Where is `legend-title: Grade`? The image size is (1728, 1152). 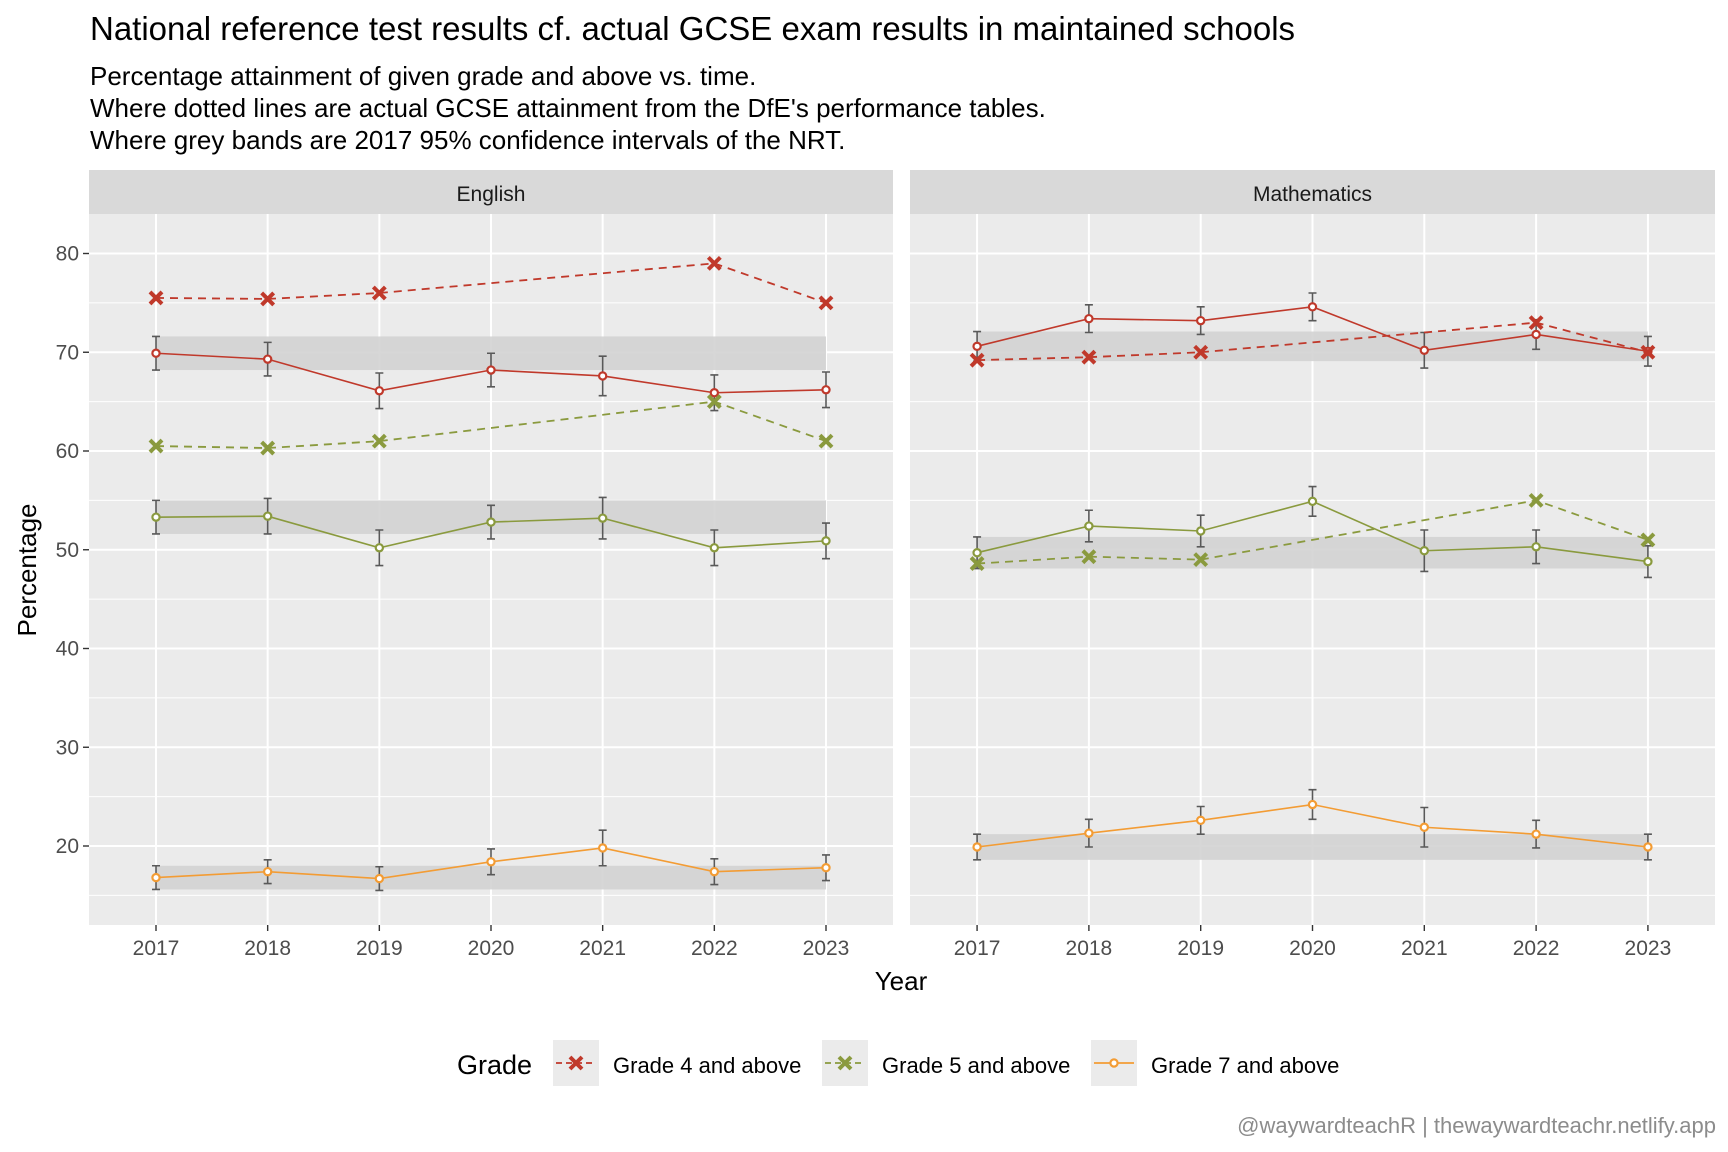 legend-title: Grade is located at coordinates (494, 1065).